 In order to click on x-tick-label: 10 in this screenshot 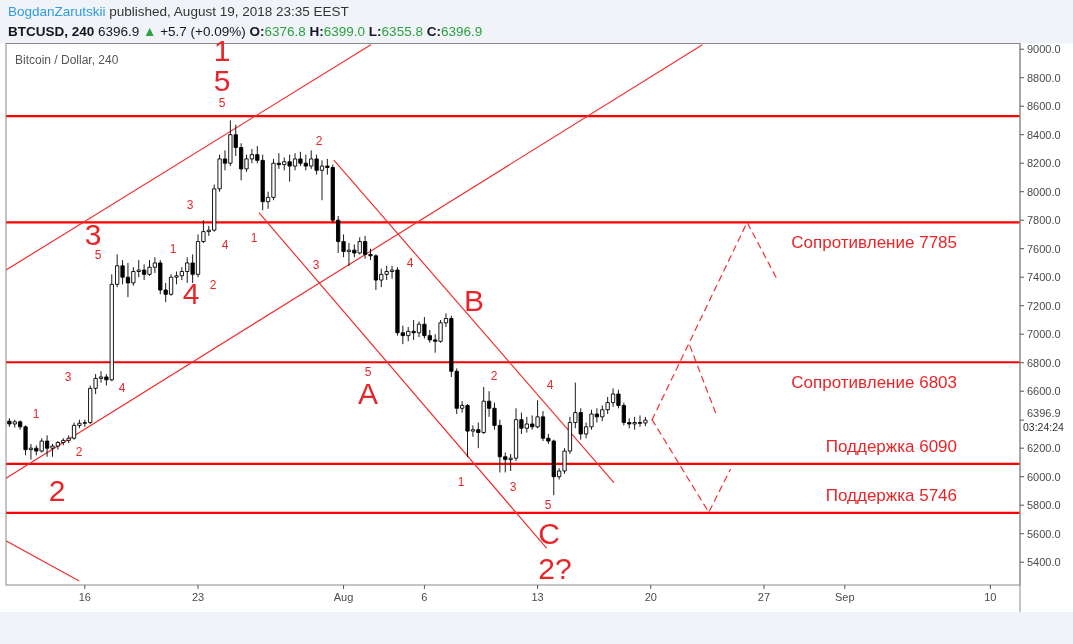, I will do `click(990, 597)`.